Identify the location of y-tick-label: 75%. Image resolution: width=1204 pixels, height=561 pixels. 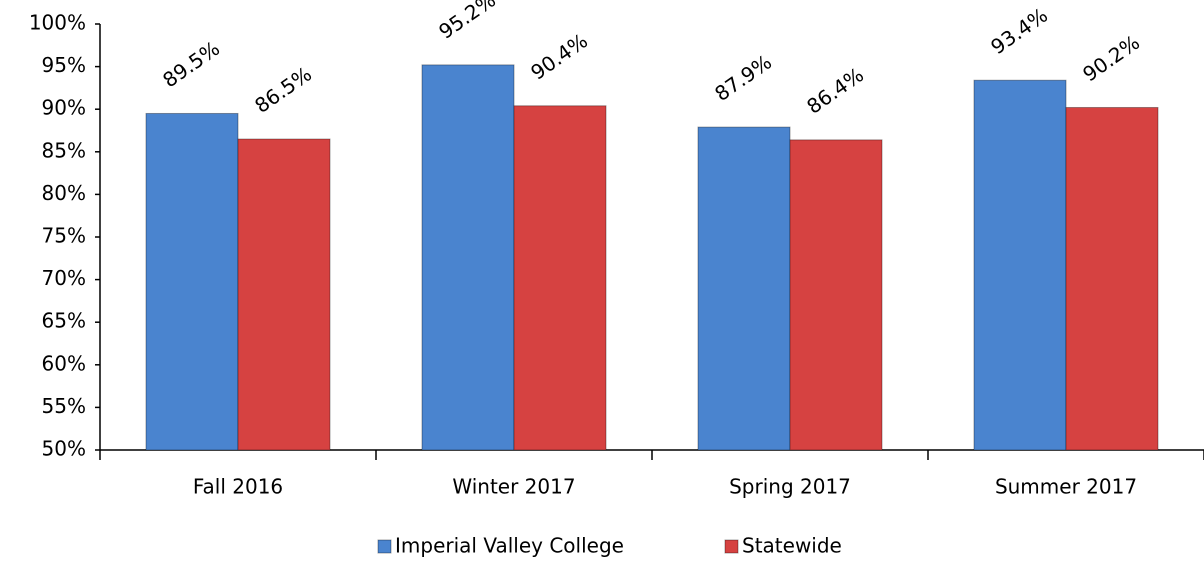
(64, 236).